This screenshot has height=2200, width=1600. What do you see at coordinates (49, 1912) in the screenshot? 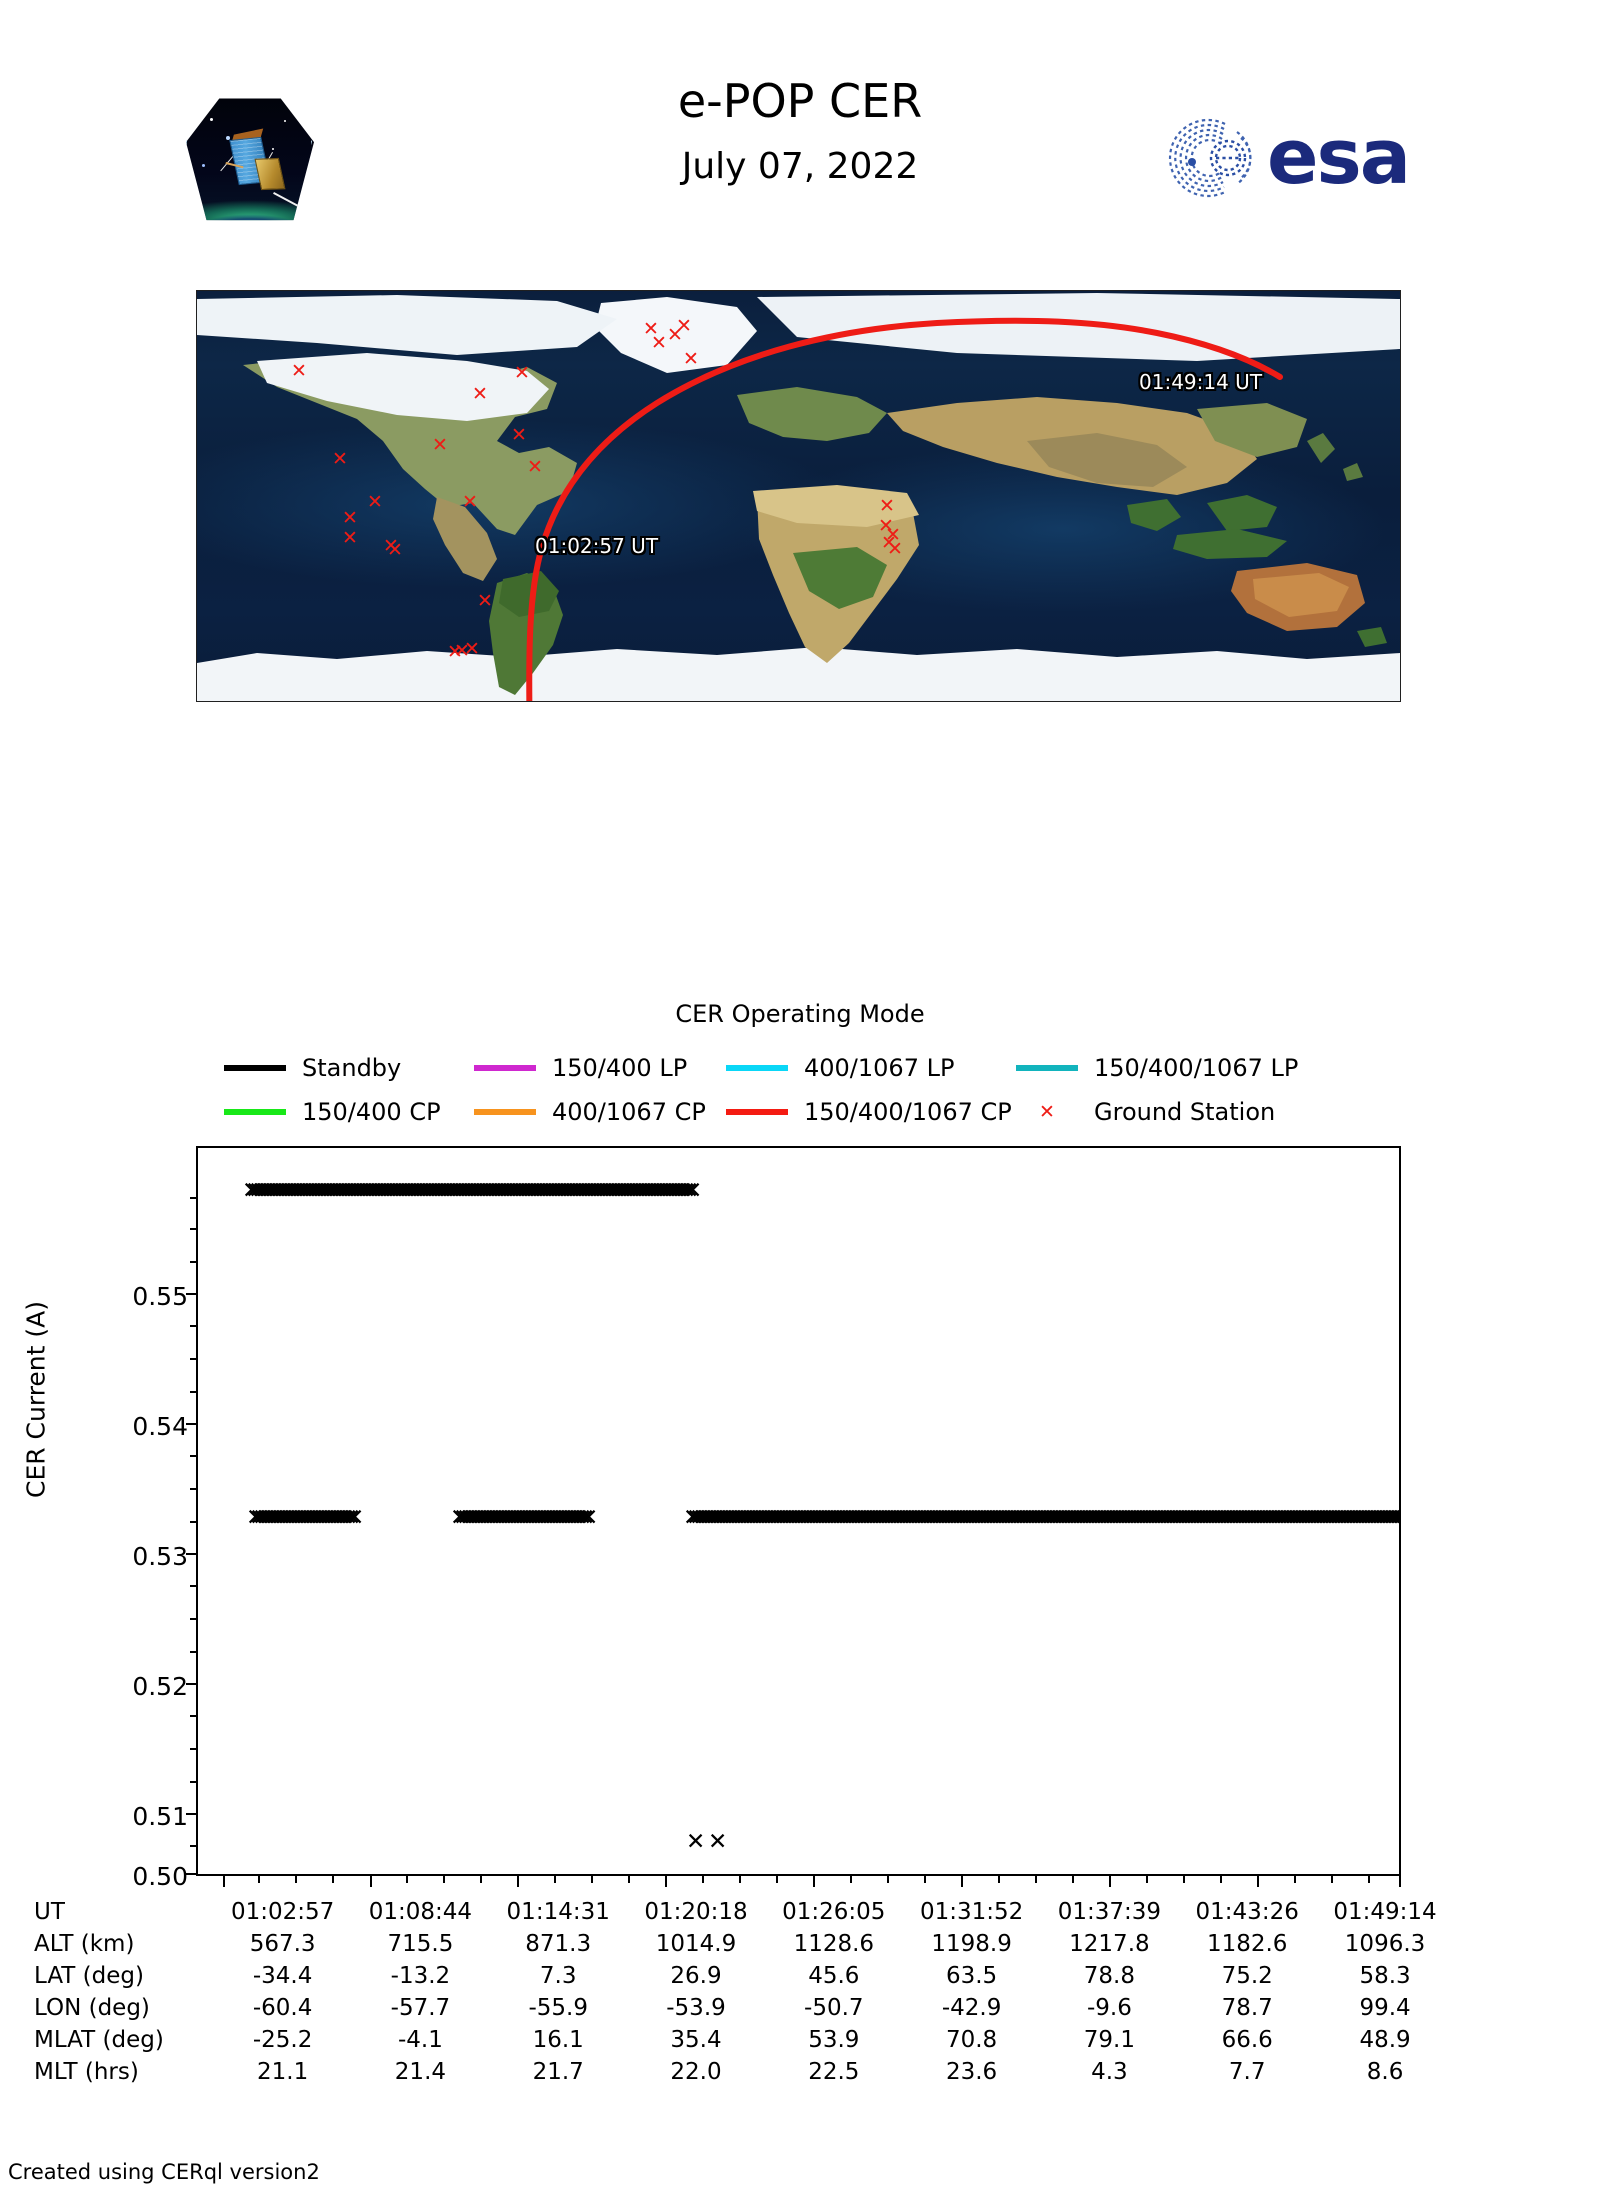
I see `row-label: UT` at bounding box center [49, 1912].